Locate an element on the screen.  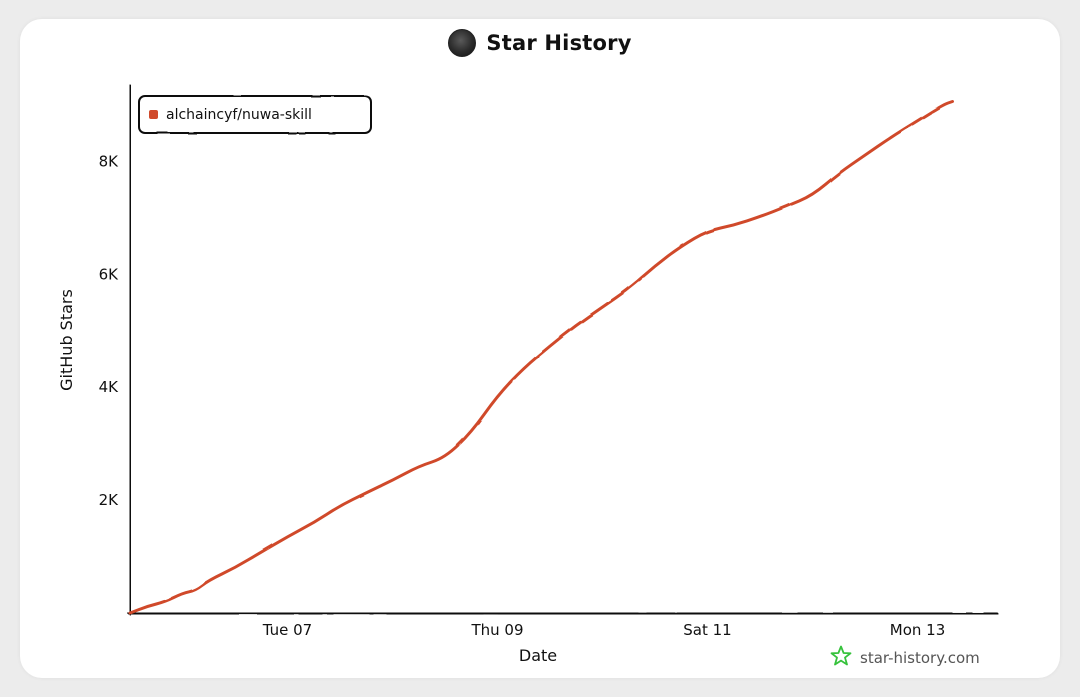
x-tick-label: Mon 13 is located at coordinates (917, 630).